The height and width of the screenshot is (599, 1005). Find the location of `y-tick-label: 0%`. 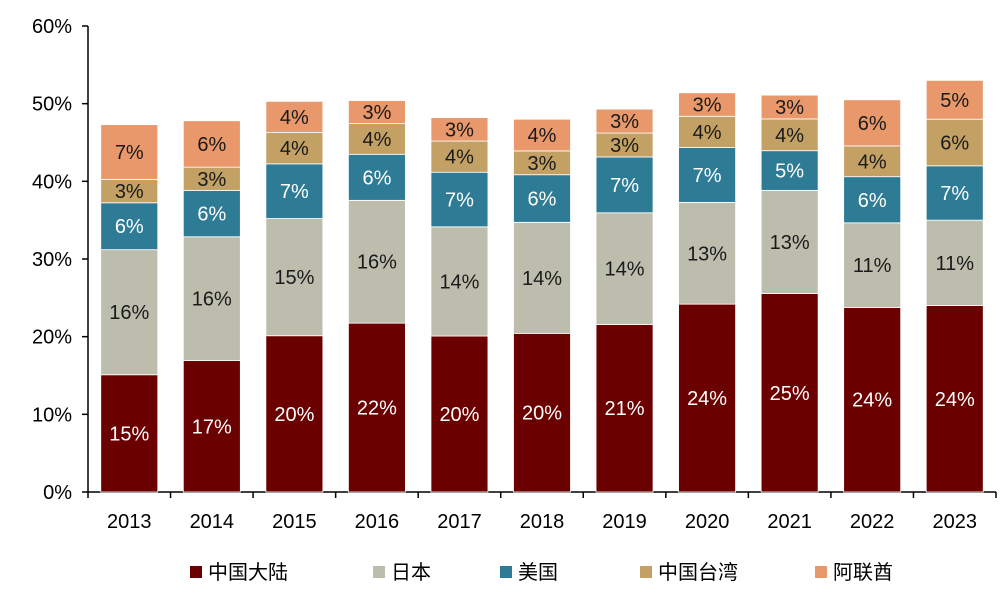

y-tick-label: 0% is located at coordinates (57, 493).